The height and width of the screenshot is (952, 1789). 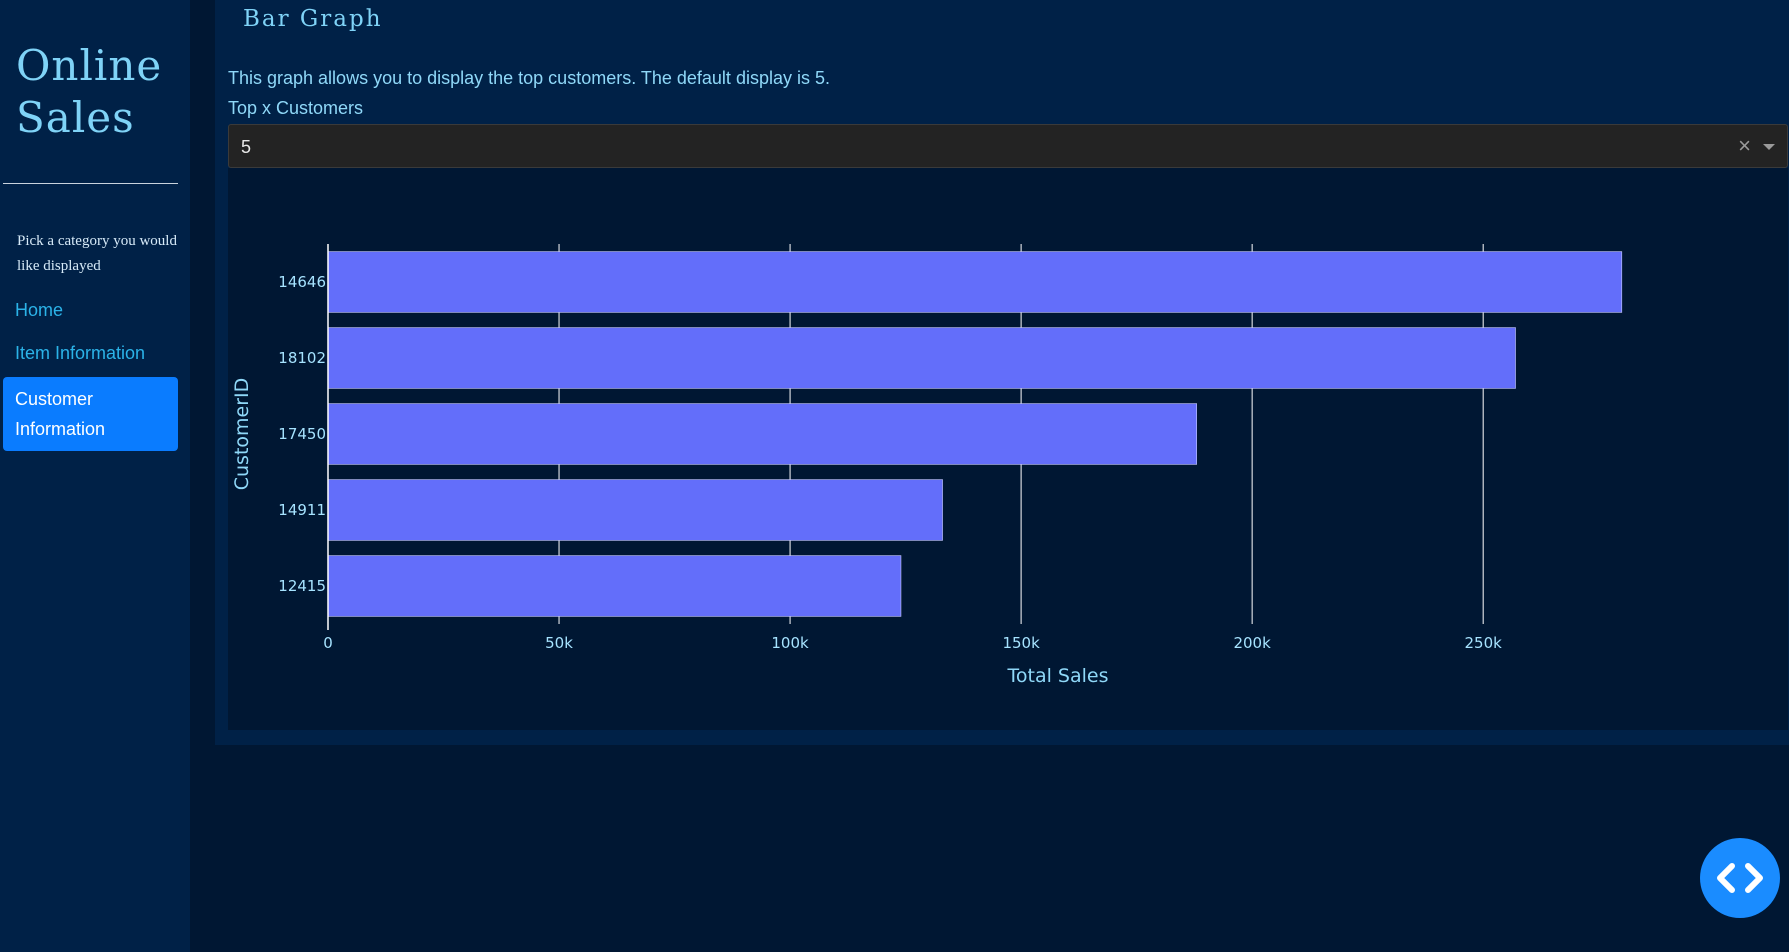 What do you see at coordinates (39, 310) in the screenshot?
I see `nav-item-home: Home` at bounding box center [39, 310].